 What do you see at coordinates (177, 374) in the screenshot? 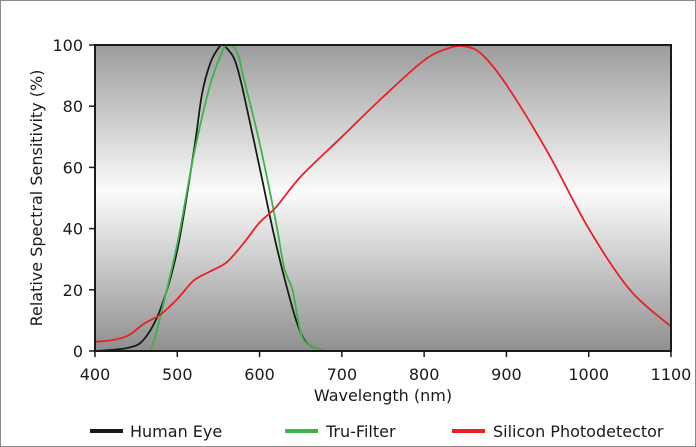
I see `x-tick-label: 500` at bounding box center [177, 374].